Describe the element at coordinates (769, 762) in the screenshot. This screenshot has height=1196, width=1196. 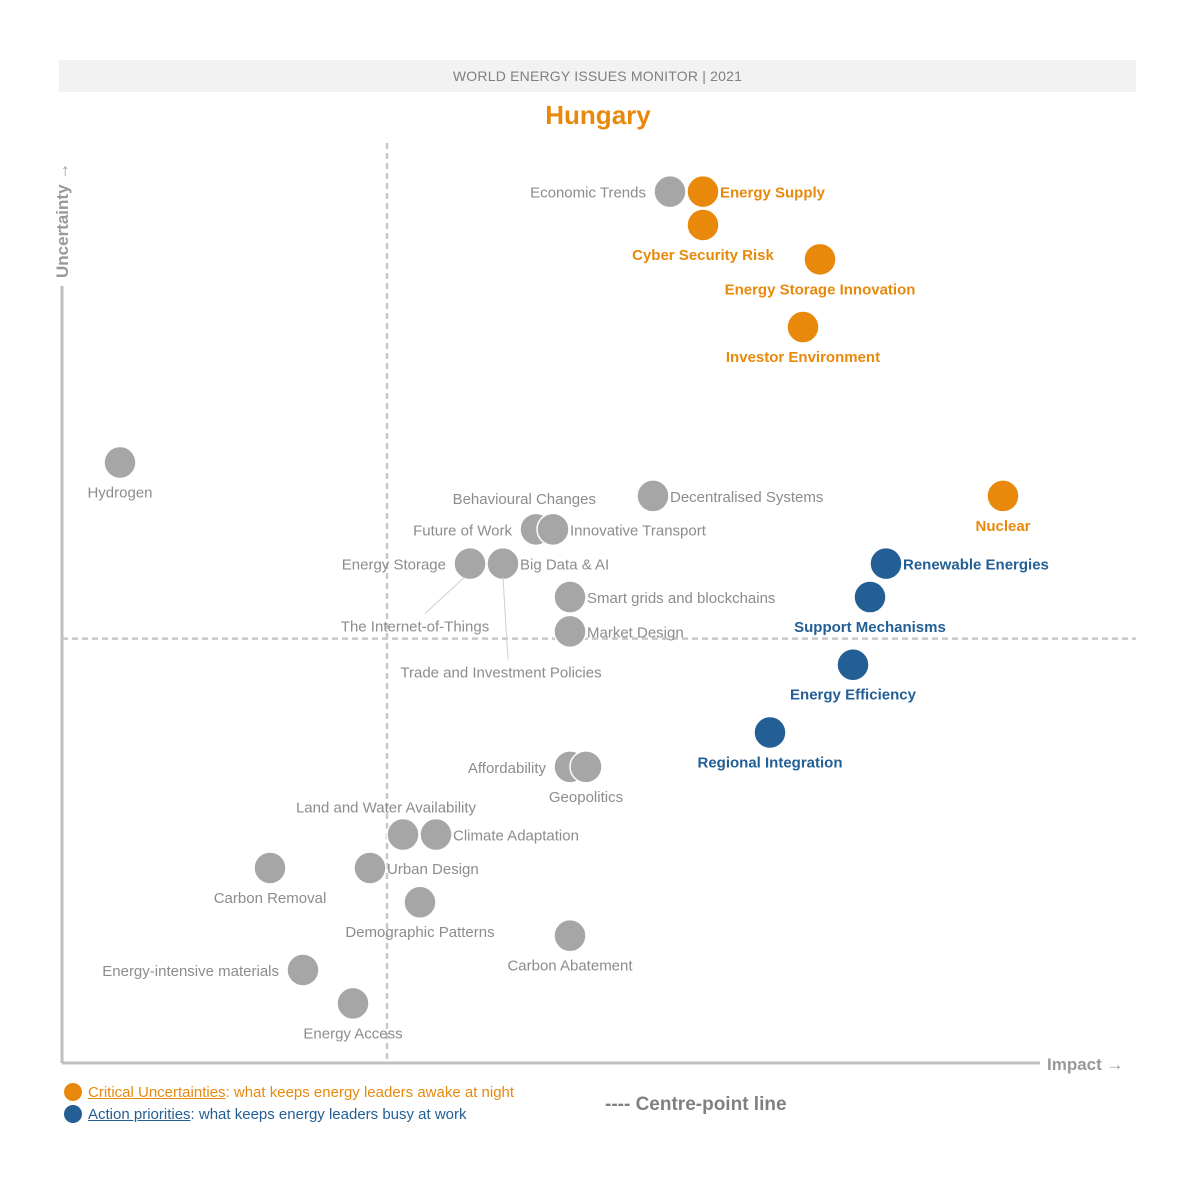
I see `label-regional-integration: Regional Integration` at that location.